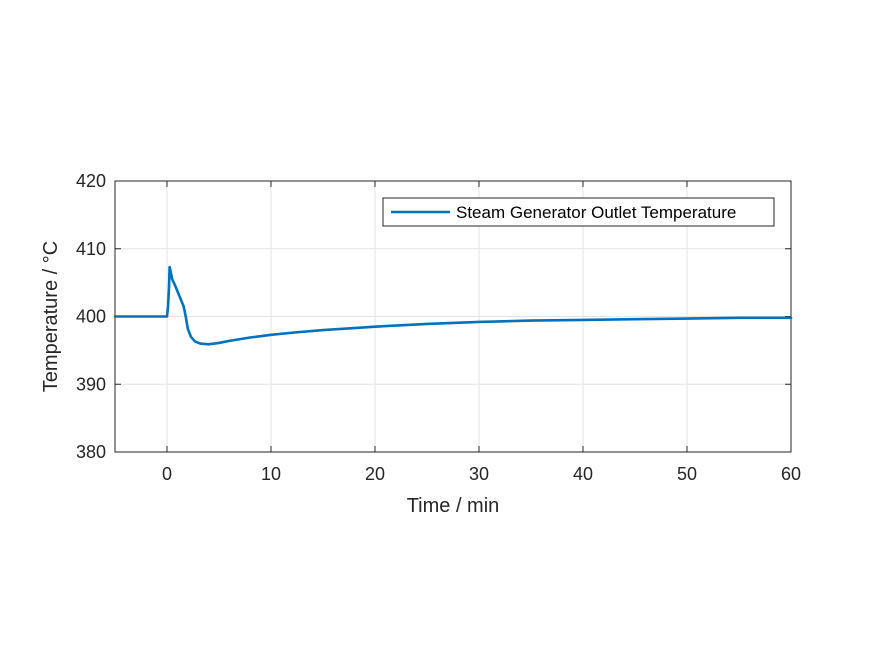 This screenshot has width=875, height=656. I want to click on x-tick-label: 20, so click(375, 474).